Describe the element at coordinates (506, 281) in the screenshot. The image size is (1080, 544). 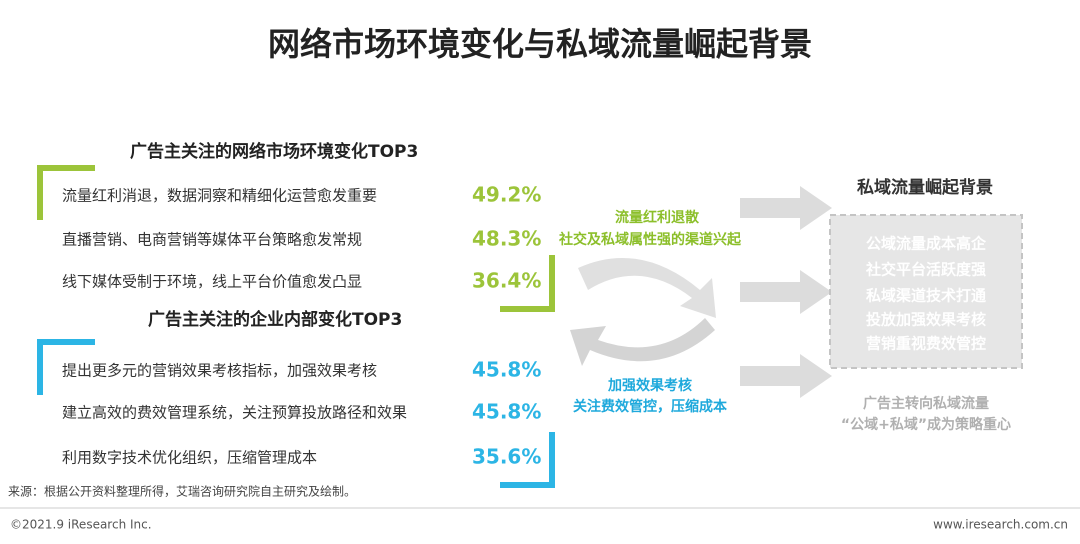
I see `item-value: 36.4%` at that location.